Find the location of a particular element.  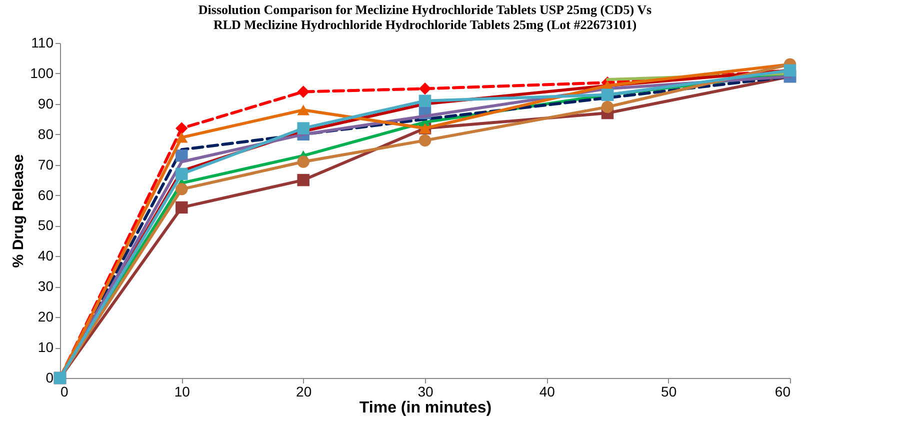

y-tick-label: 20 is located at coordinates (46, 316).